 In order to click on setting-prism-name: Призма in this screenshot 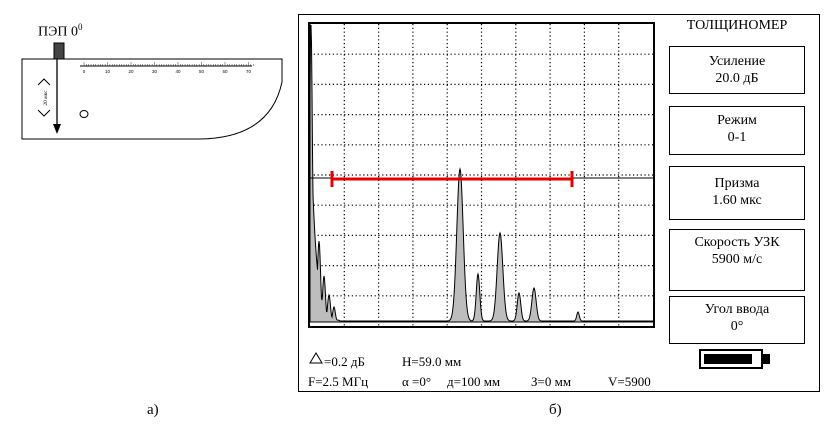, I will do `click(737, 183)`.